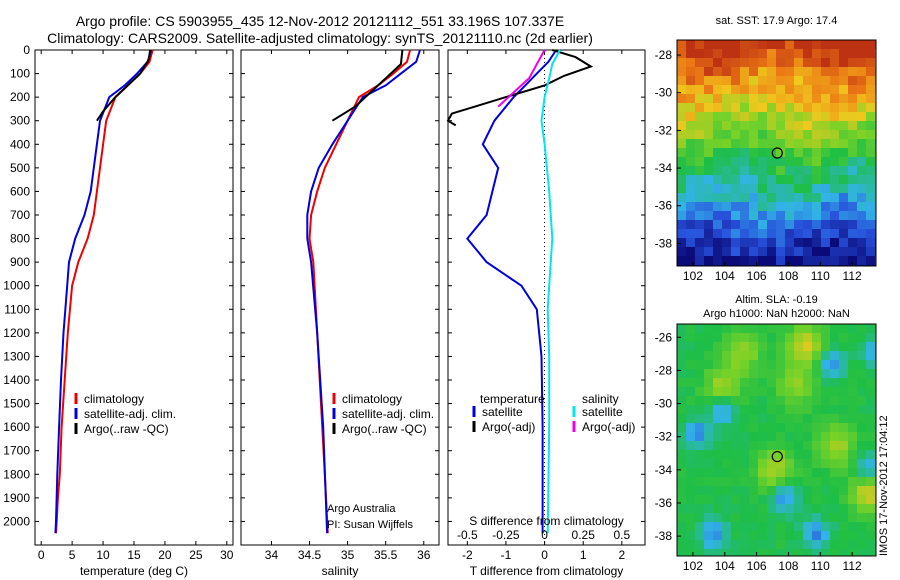  Describe the element at coordinates (547, 571) in the screenshot. I see `x-axis-label: T difference from climatology` at that location.